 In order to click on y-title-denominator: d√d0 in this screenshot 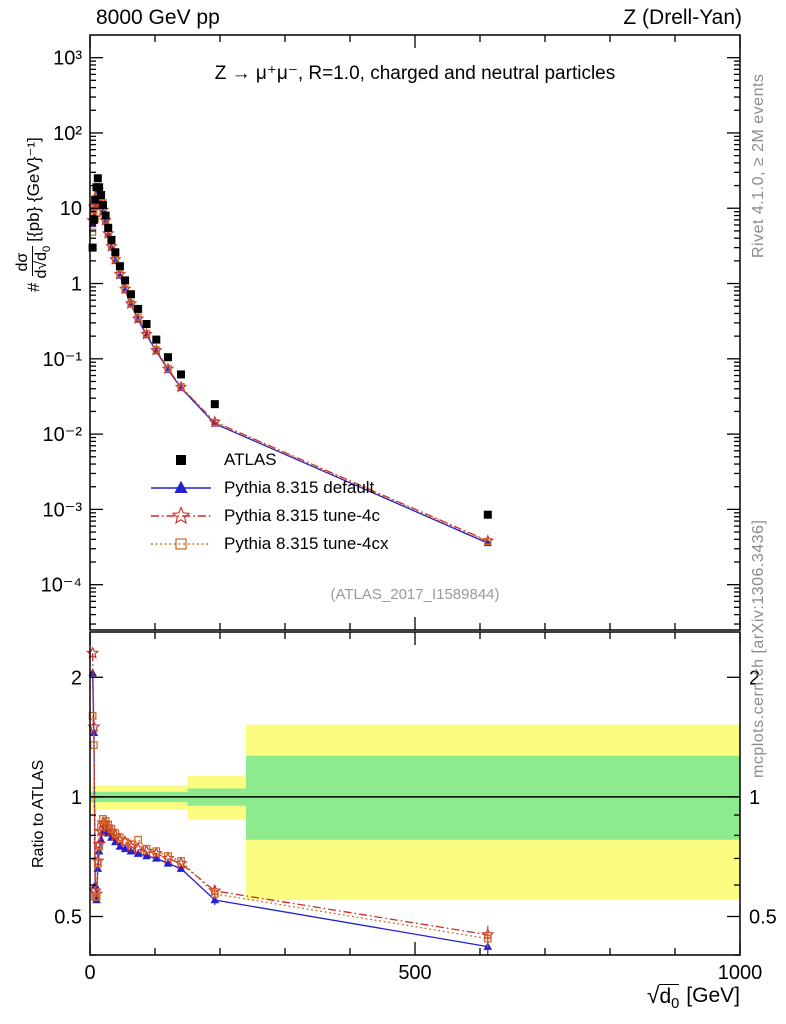, I will do `click(42, 262)`.